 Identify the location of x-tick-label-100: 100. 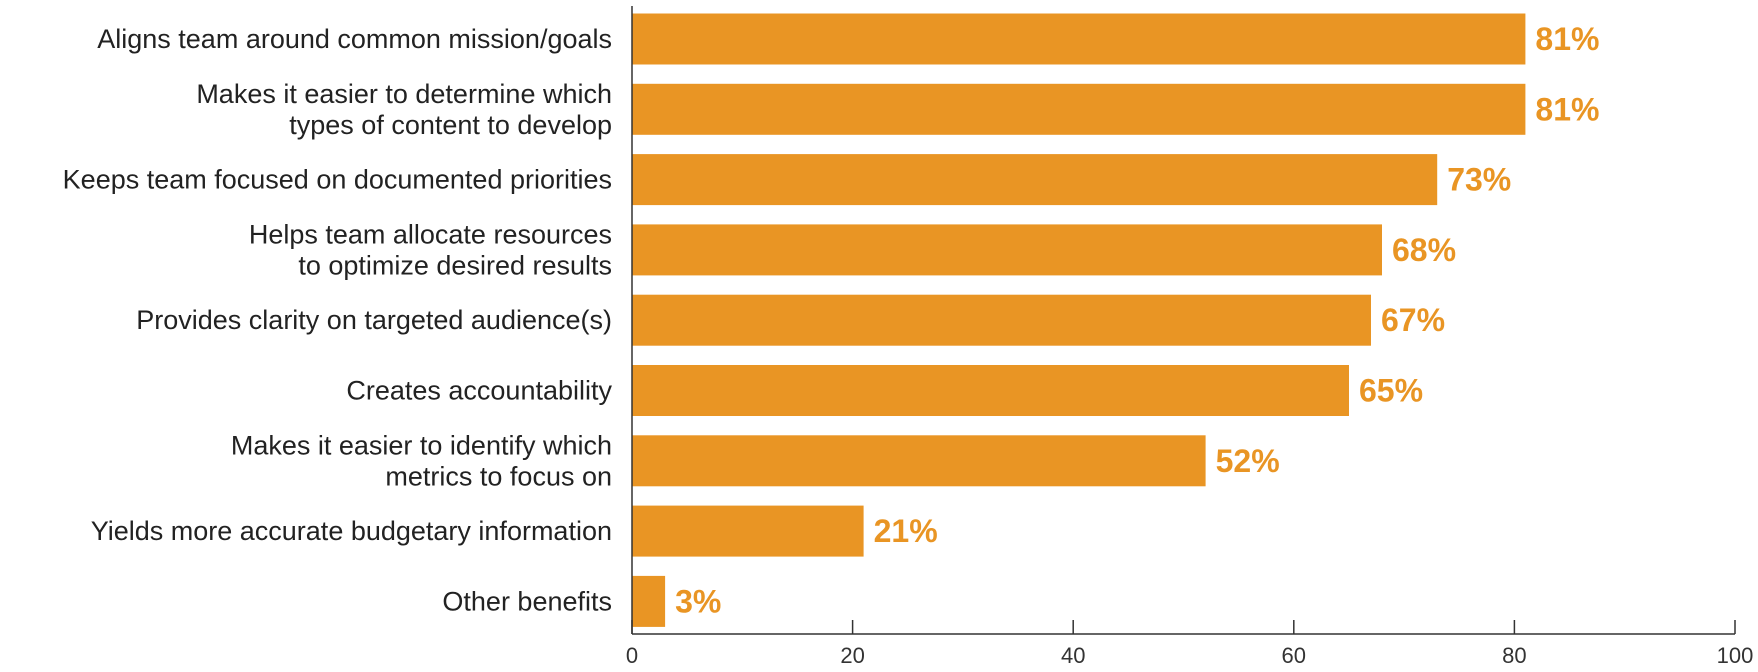
(1735, 655).